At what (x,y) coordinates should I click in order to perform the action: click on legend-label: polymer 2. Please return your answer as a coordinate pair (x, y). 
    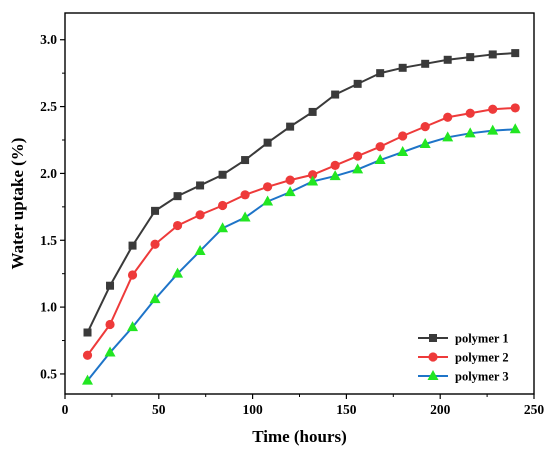
    Looking at the image, I should click on (482, 358).